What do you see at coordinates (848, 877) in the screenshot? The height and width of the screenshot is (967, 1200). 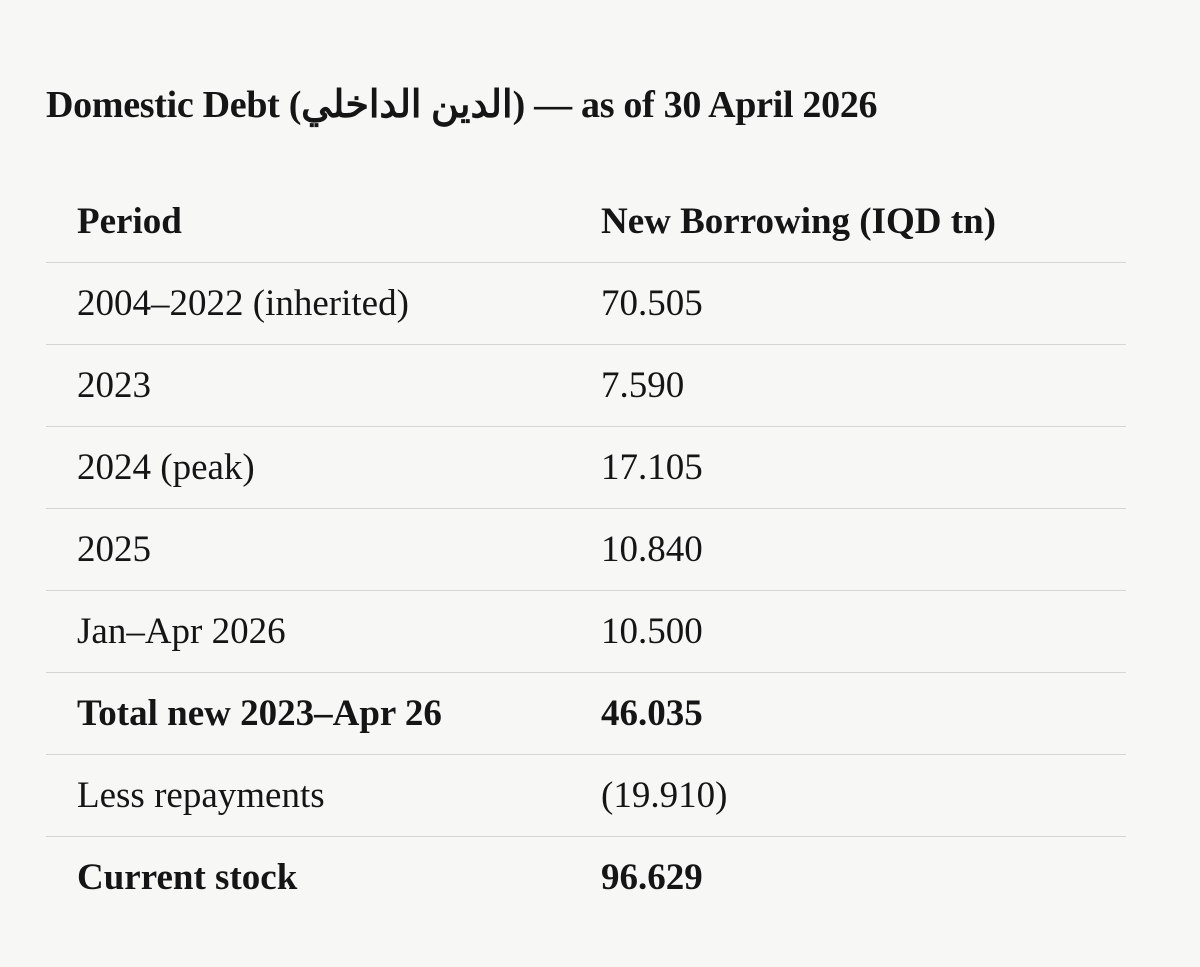 I see `value-cell: 96.629` at bounding box center [848, 877].